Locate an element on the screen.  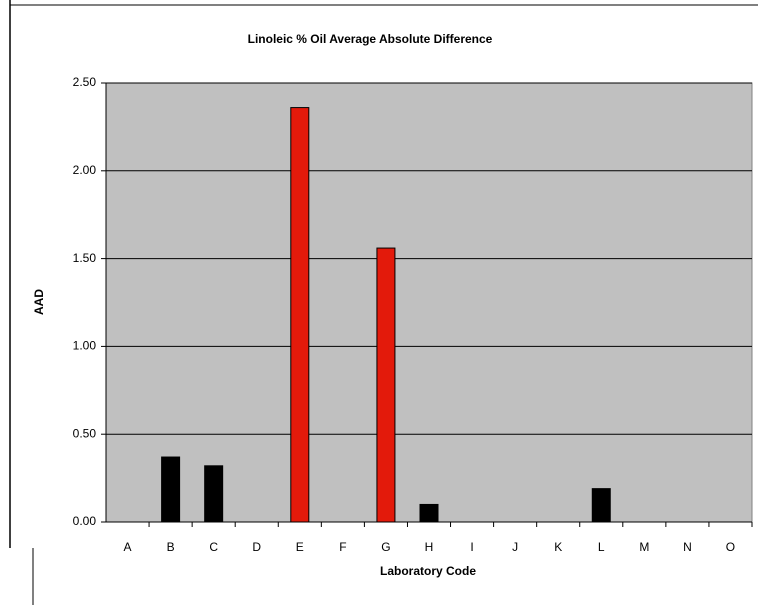
y-tick-label: 2.50 is located at coordinates (85, 82).